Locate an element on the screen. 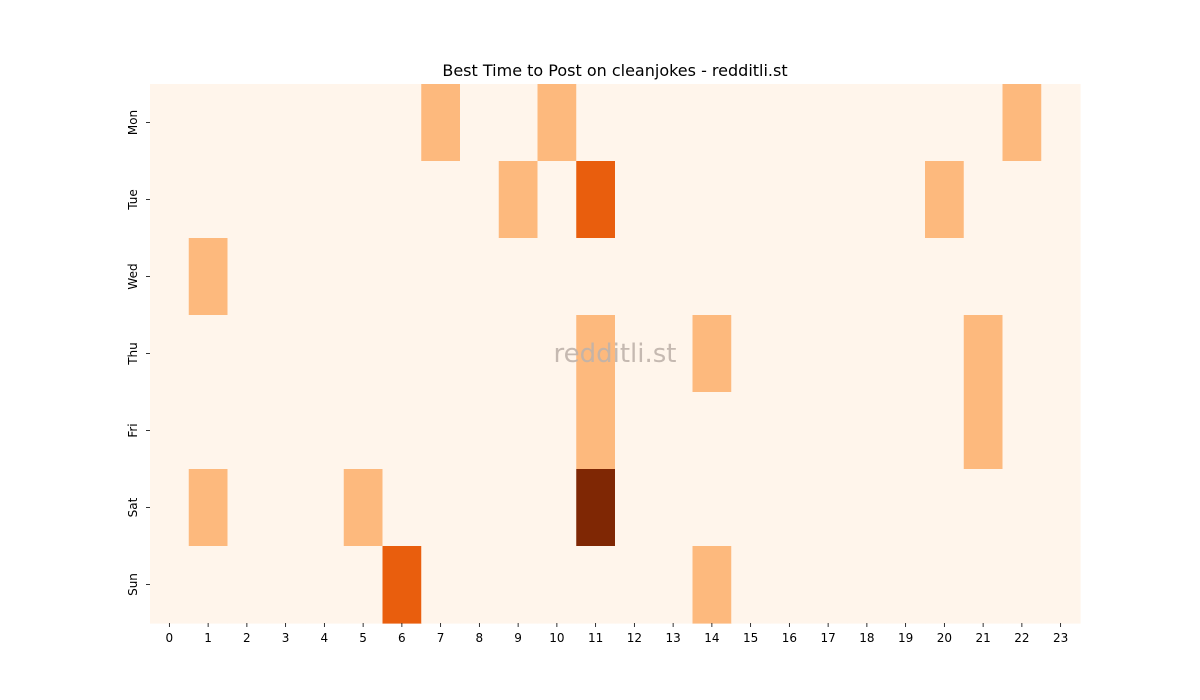 The height and width of the screenshot is (700, 1200). x-tick-label: 5 is located at coordinates (363, 638).